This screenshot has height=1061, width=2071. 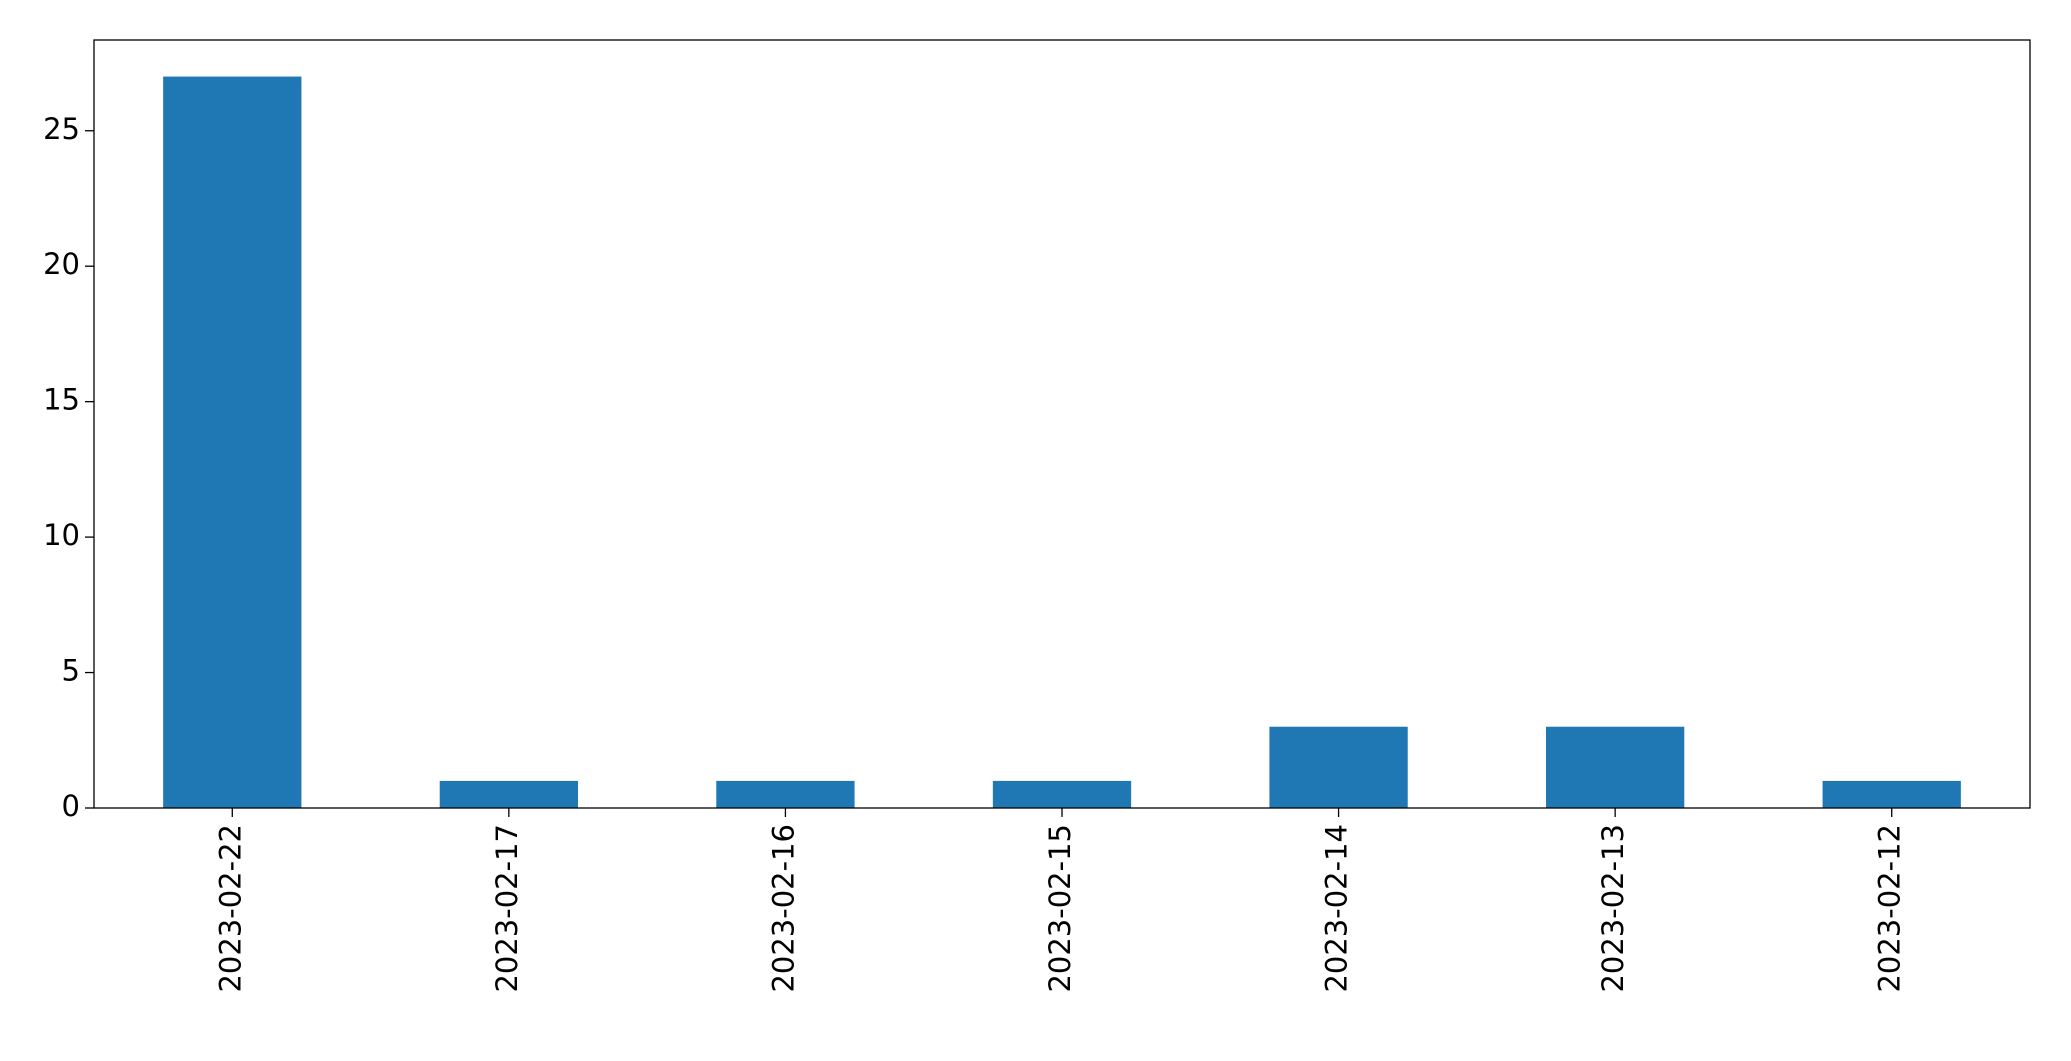 I want to click on y-tick-label: 0, so click(x=71, y=806).